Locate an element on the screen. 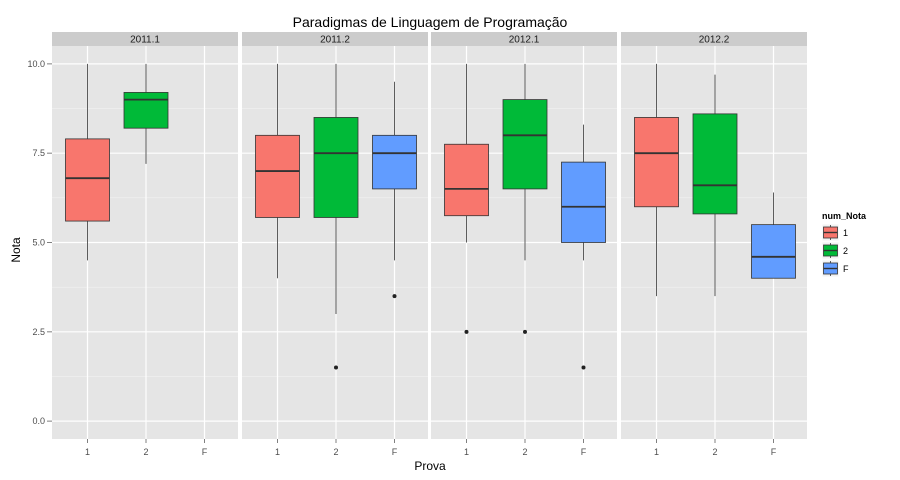 The width and height of the screenshot is (900, 480). chart-title: Paradigmas de Linguagem de Programação is located at coordinates (430, 22).